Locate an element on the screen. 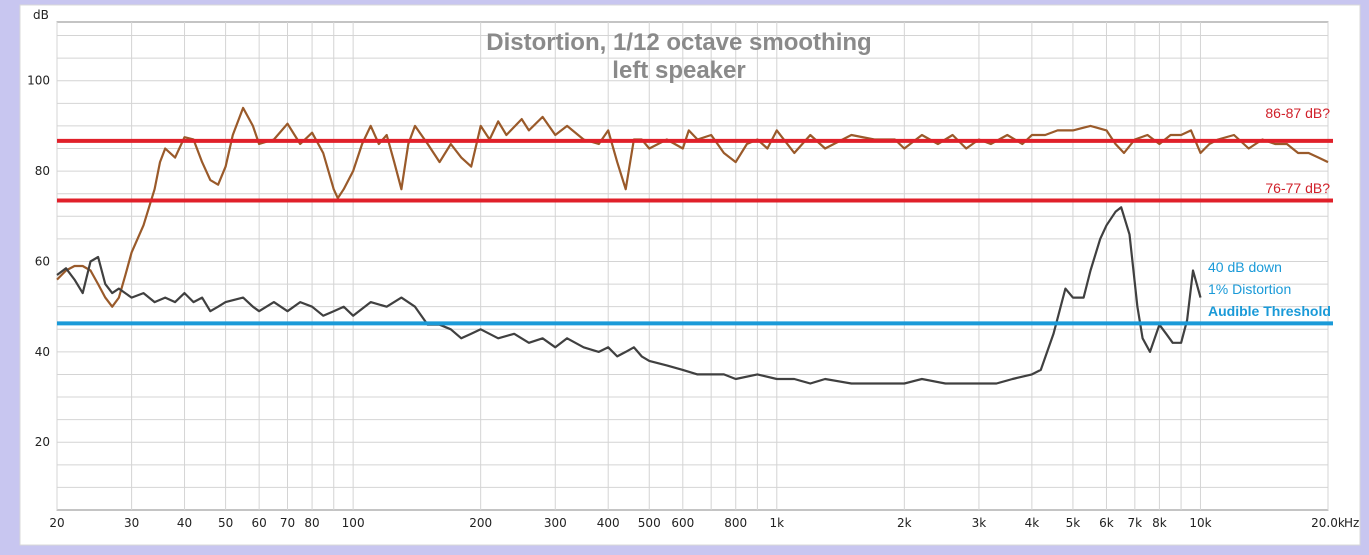 The width and height of the screenshot is (1369, 555). y-tick-label: 40 is located at coordinates (42, 352).